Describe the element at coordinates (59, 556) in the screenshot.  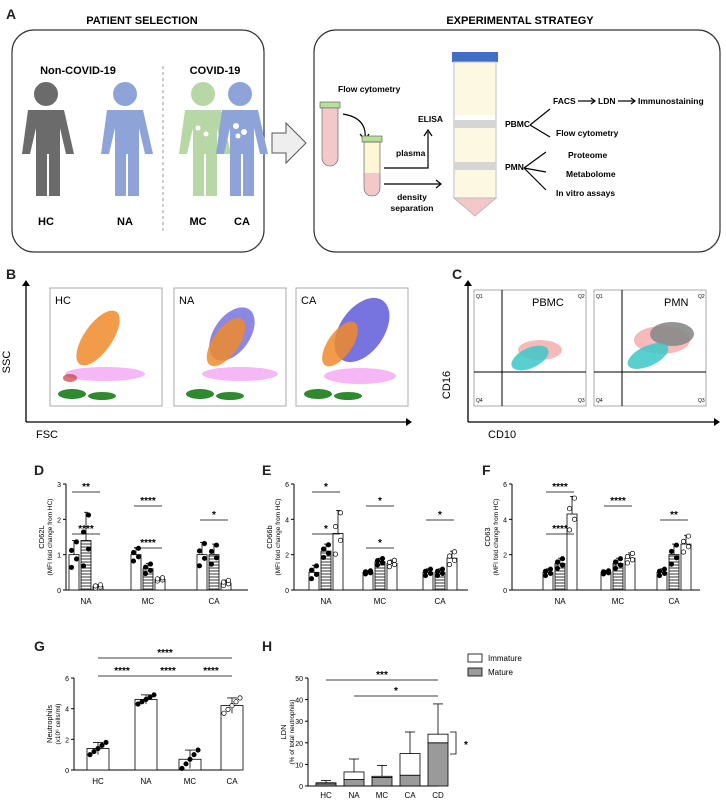
I see `y-tick-label: 1` at that location.